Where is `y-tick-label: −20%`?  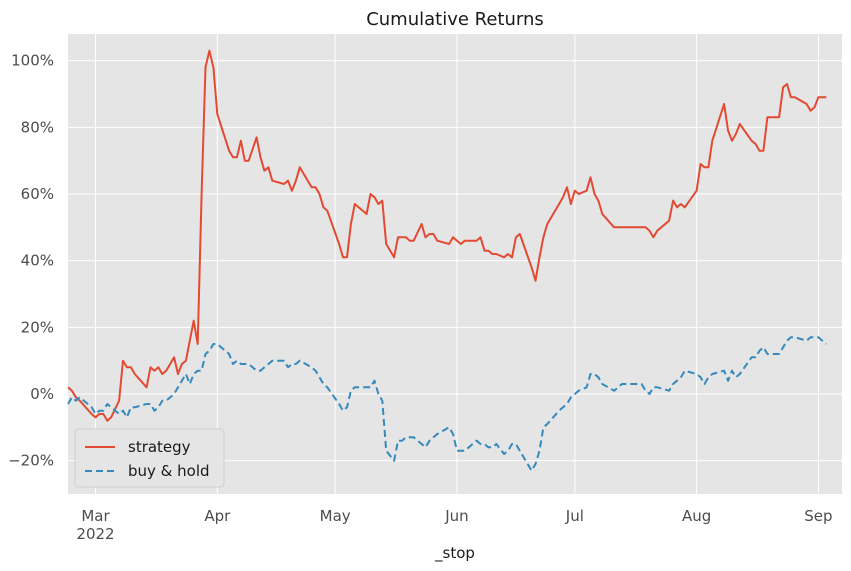
y-tick-label: −20% is located at coordinates (31, 461).